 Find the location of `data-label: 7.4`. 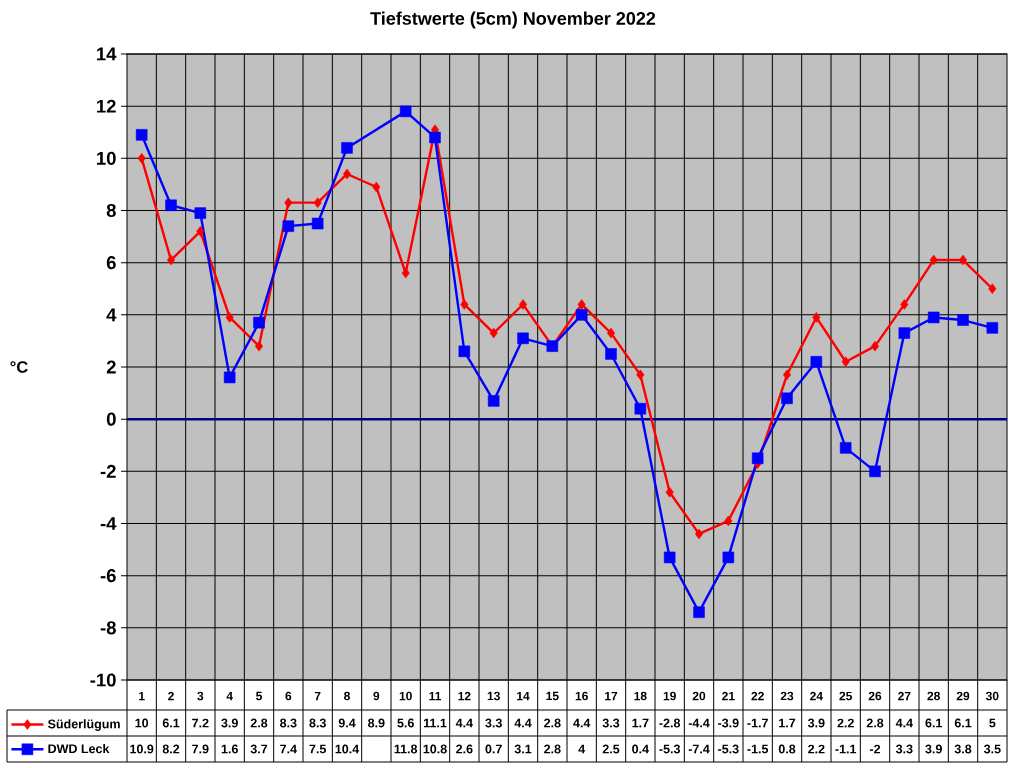

data-label: 7.4 is located at coordinates (288, 749).